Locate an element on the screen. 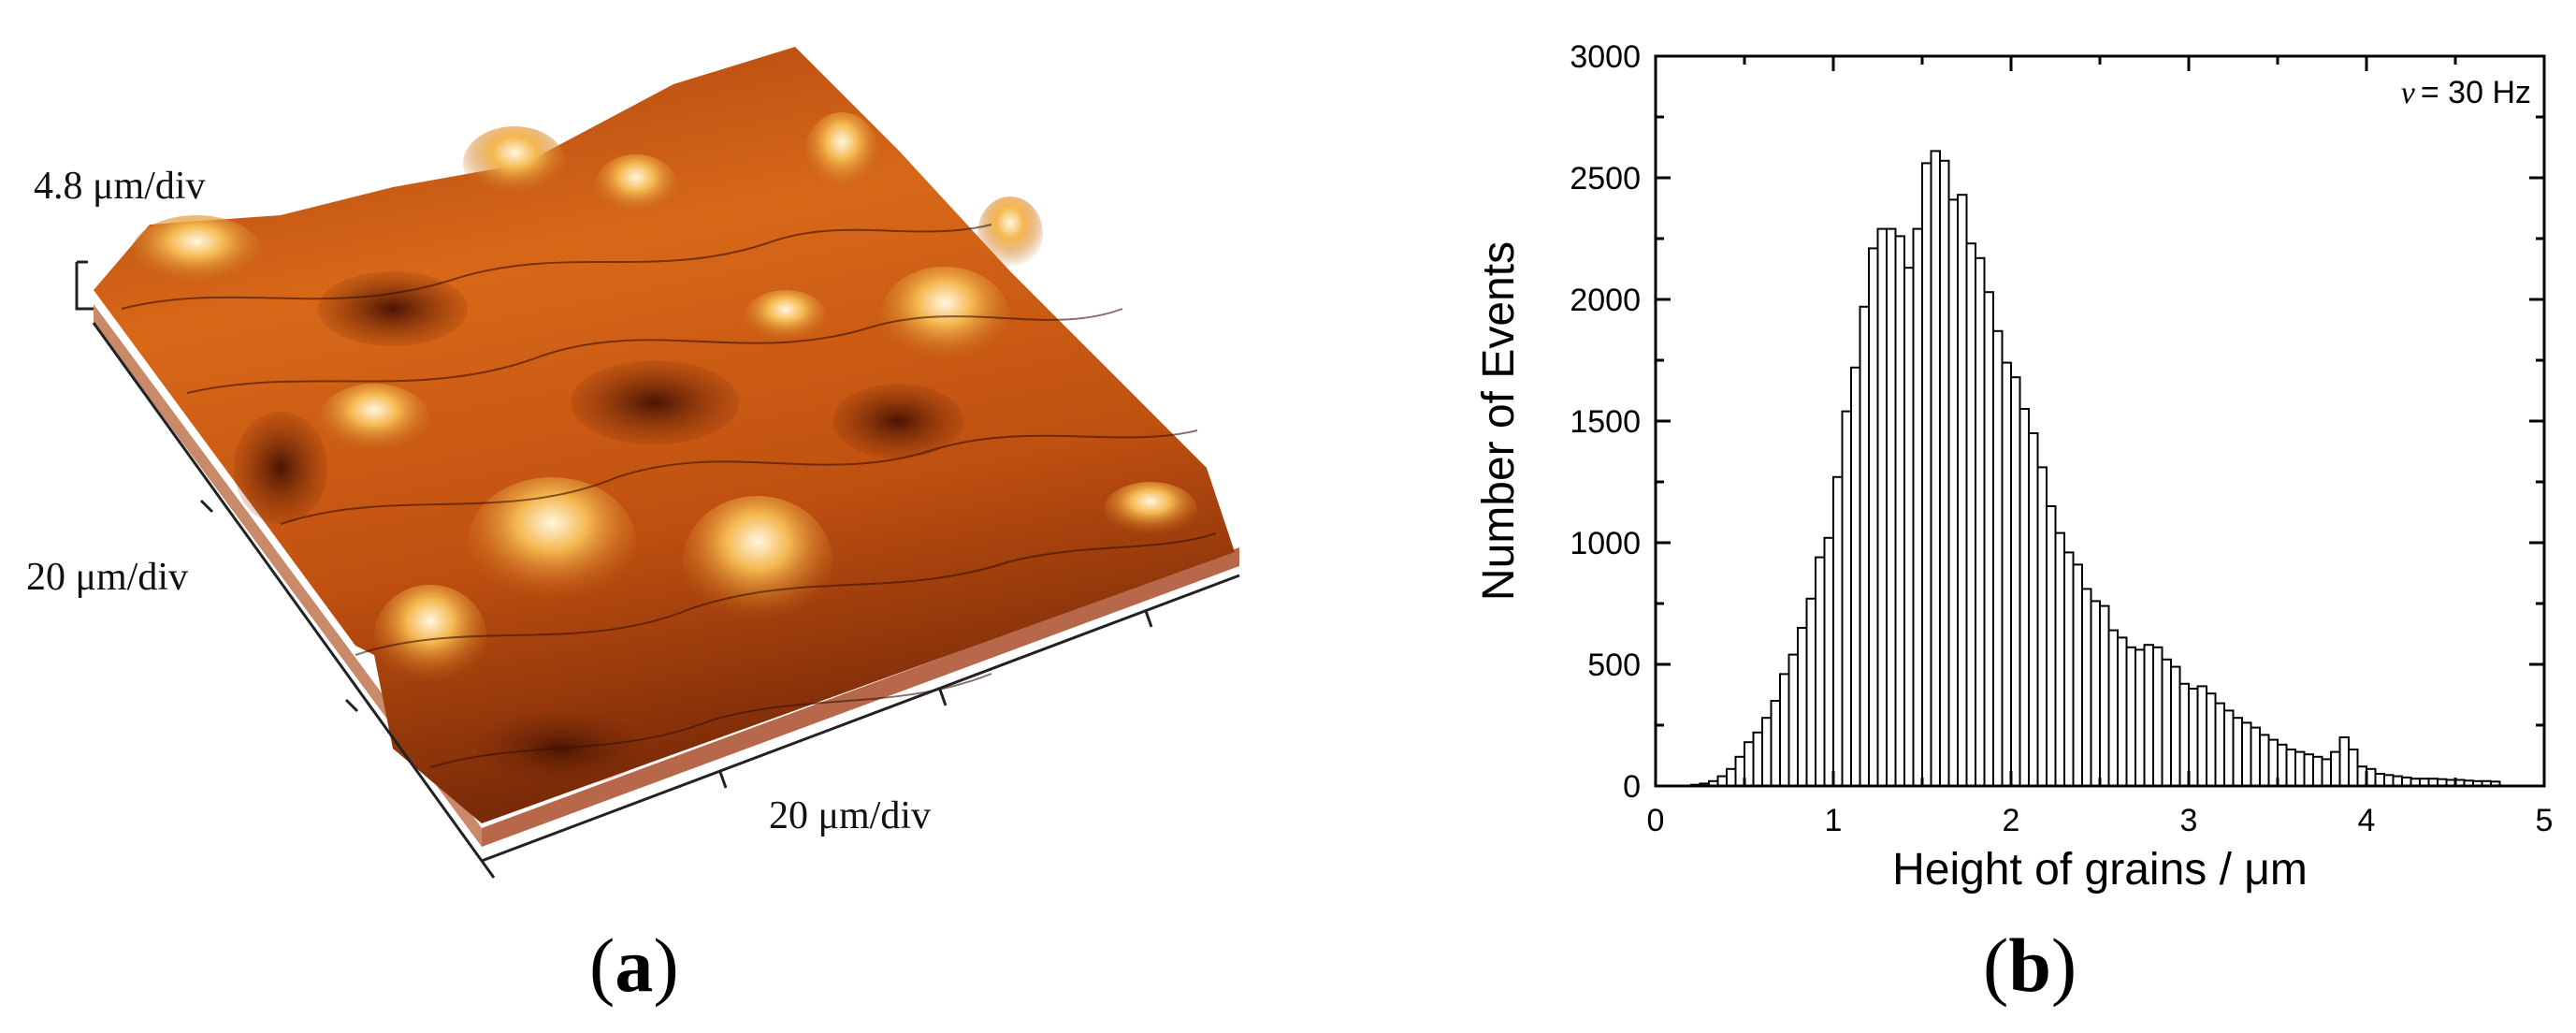 This screenshot has width=2576, height=1033. panel-b-label-open: ( is located at coordinates (1996, 966).